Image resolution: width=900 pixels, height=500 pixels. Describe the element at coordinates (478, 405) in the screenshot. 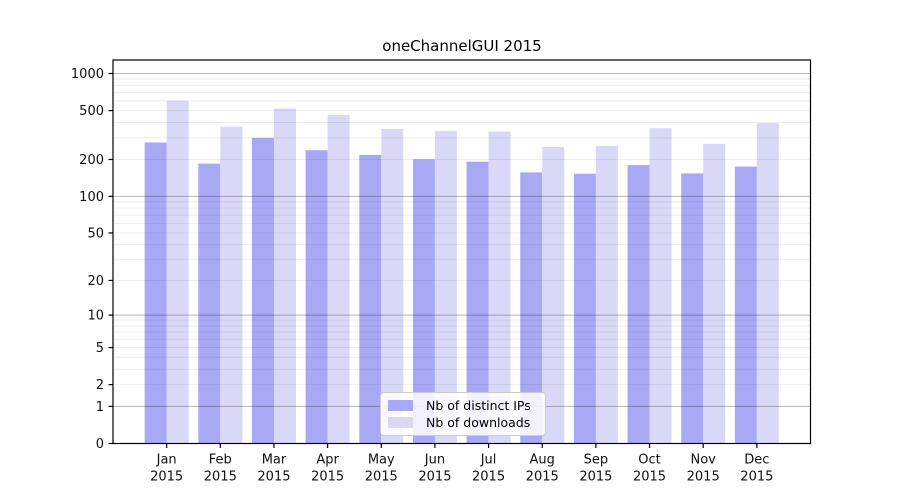

I see `legend-label-distinct-ips: Nb of distinct IPs` at that location.